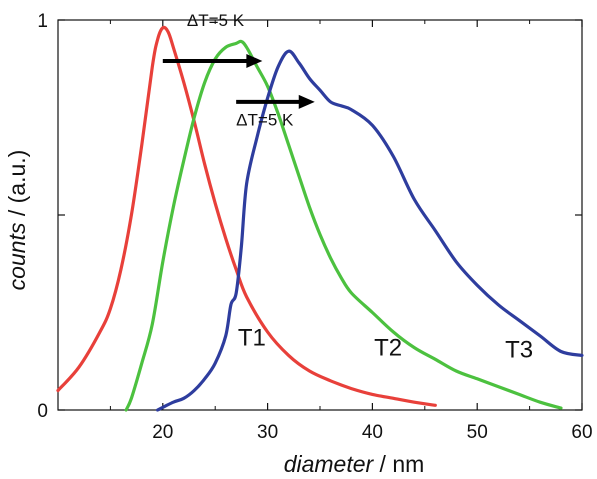  What do you see at coordinates (519, 349) in the screenshot?
I see `curve-label-t3: T3` at bounding box center [519, 349].